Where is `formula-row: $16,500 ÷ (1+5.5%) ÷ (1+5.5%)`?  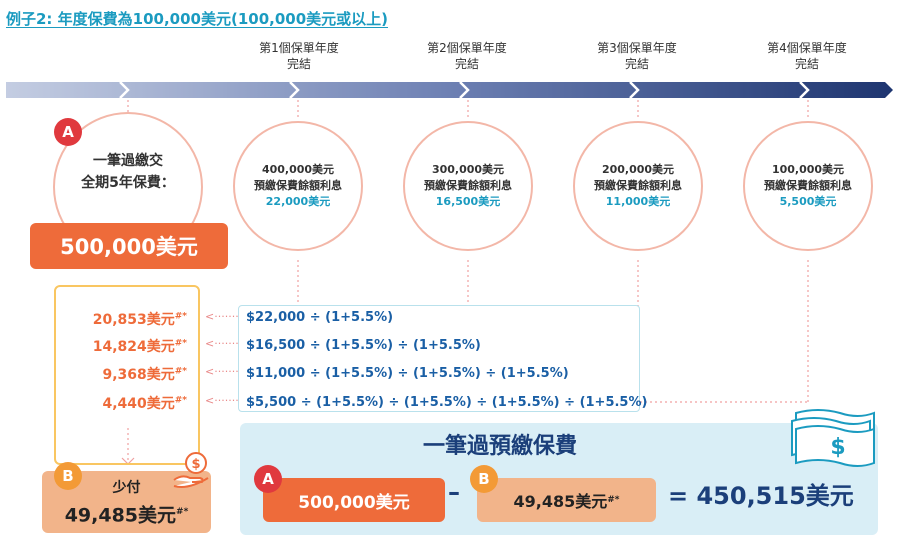
formula-row: $16,500 ÷ (1+5.5%) ÷ (1+5.5%) is located at coordinates (363, 345).